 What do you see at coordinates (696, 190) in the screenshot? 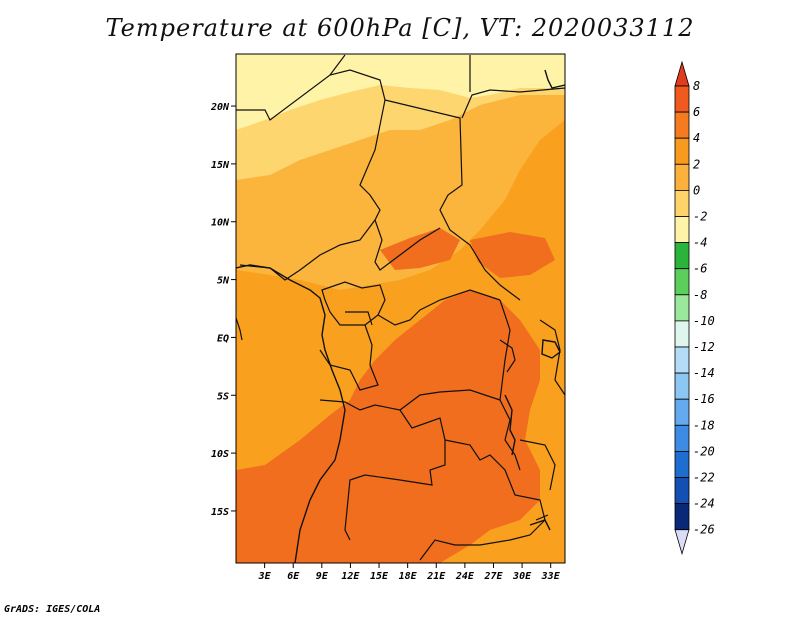
I see `colorbar-label: 0` at bounding box center [696, 190].